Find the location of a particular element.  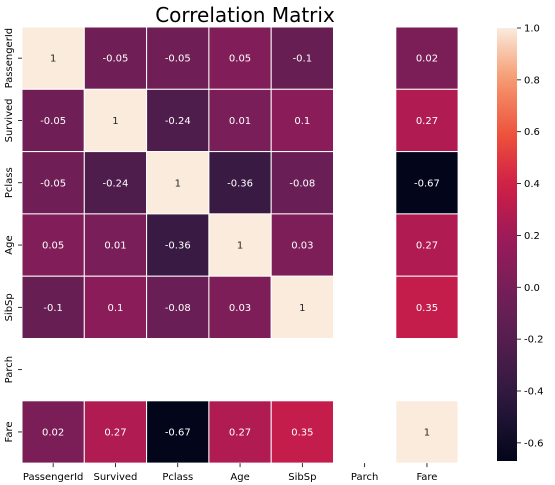

x-tick-label: Pclass is located at coordinates (177, 477).